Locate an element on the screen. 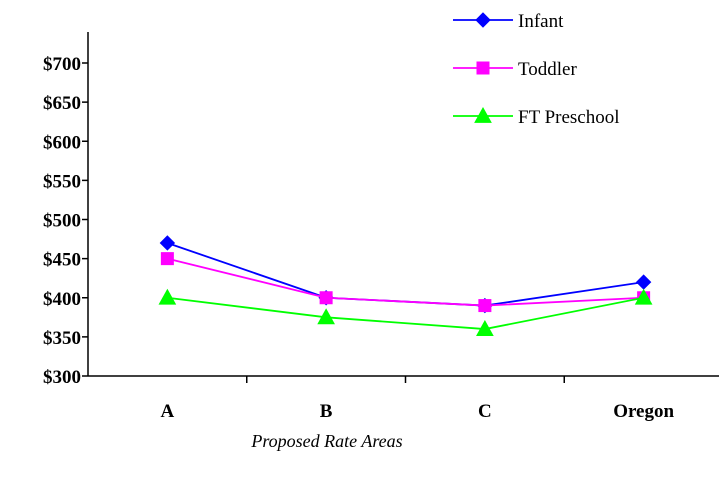 This screenshot has height=481, width=719. x-axis-label: Proposed Rate Areas is located at coordinates (326, 441).